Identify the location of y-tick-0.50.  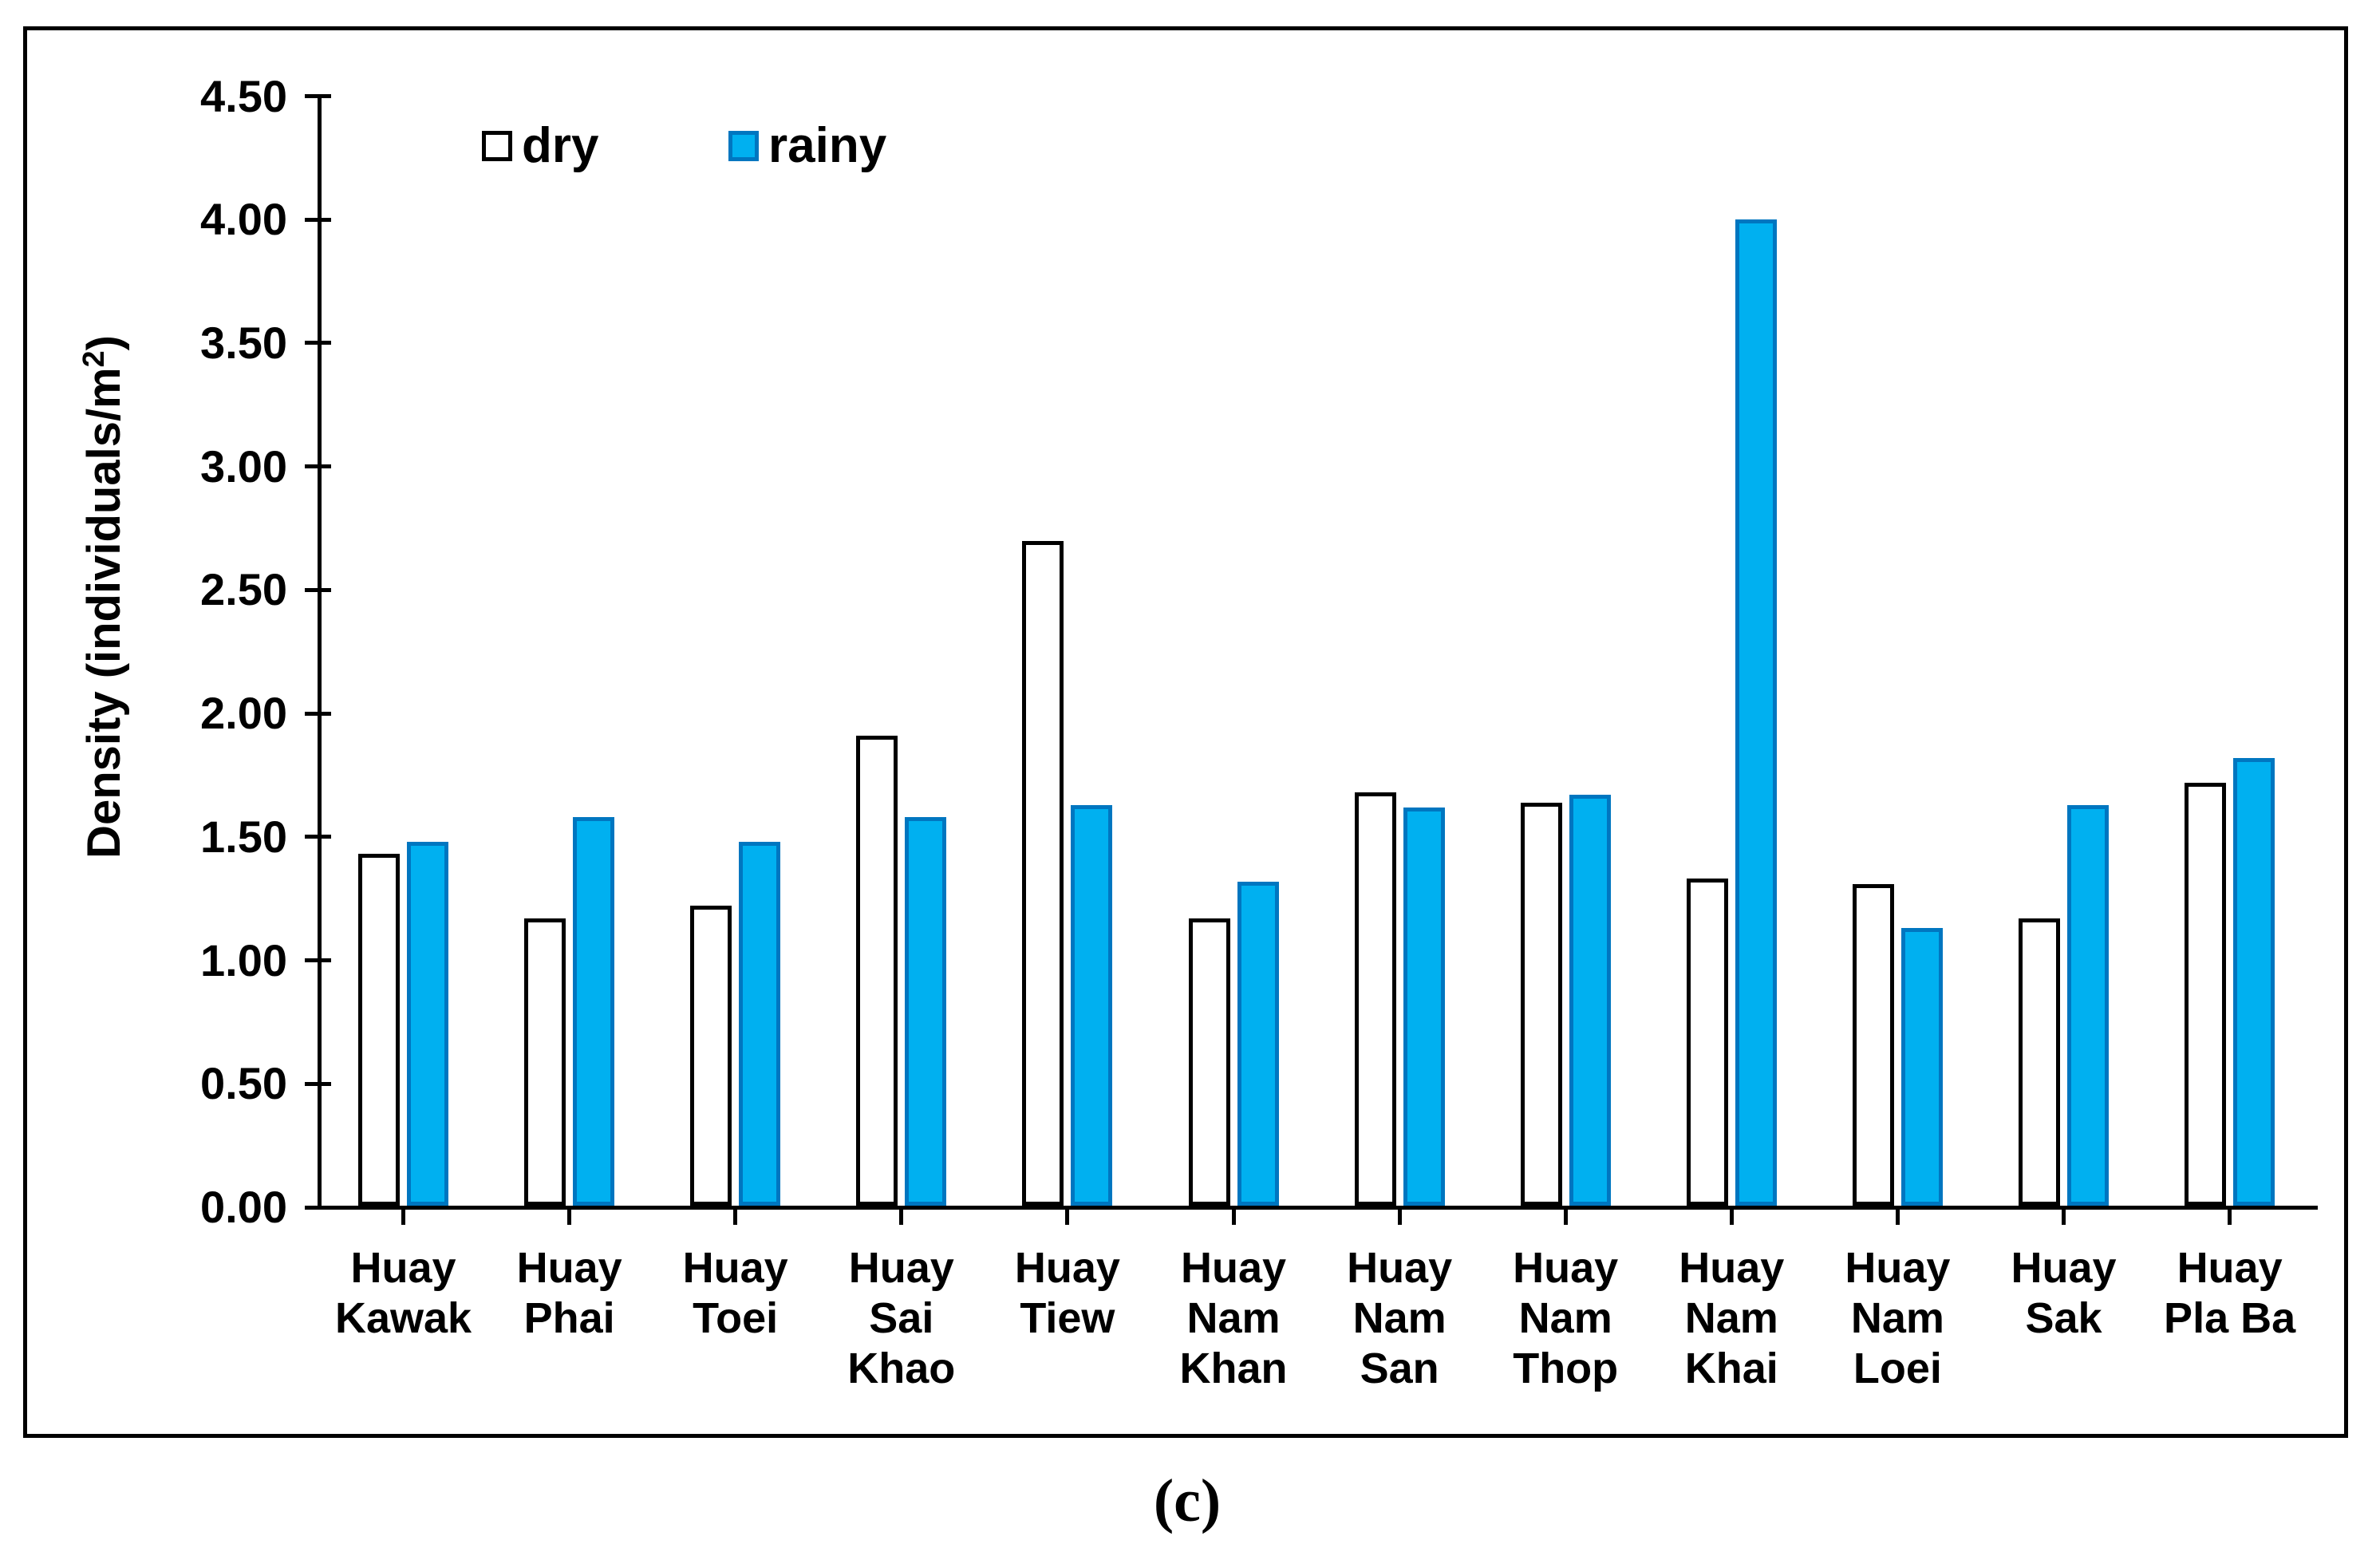
(318, 1083).